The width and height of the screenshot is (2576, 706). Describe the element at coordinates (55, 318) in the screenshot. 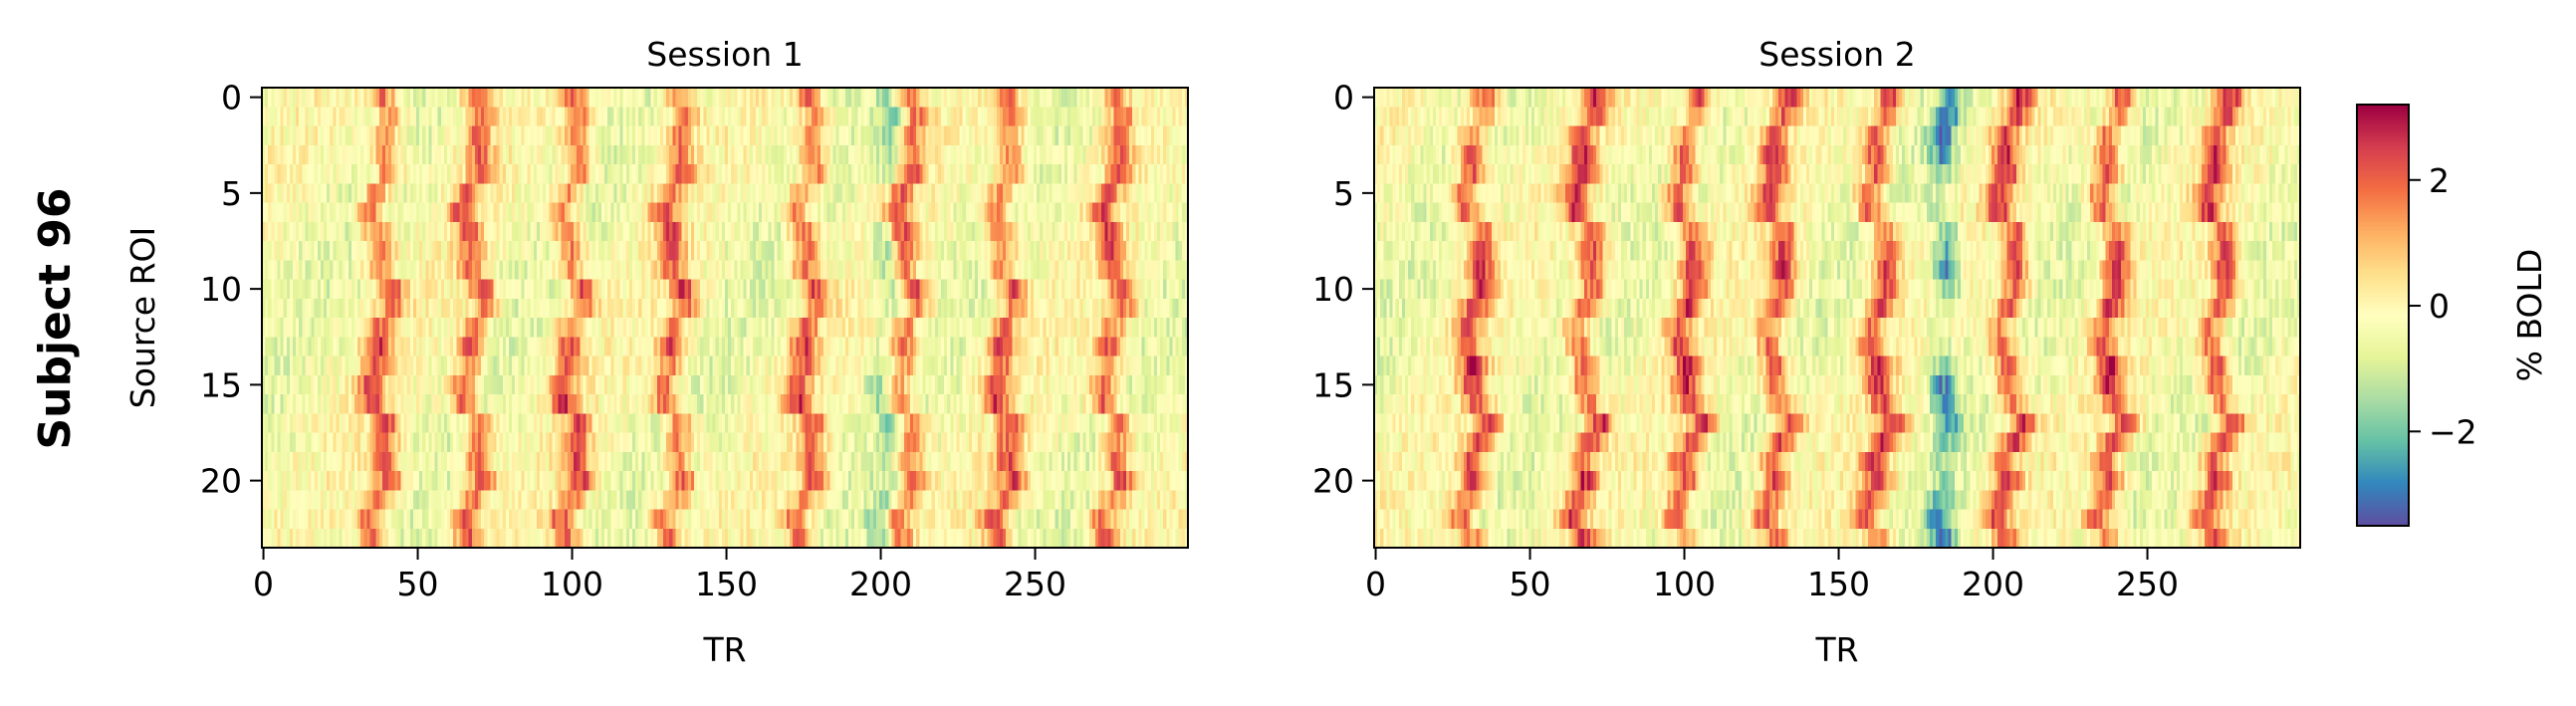

I see `row-label: Subject 96` at that location.